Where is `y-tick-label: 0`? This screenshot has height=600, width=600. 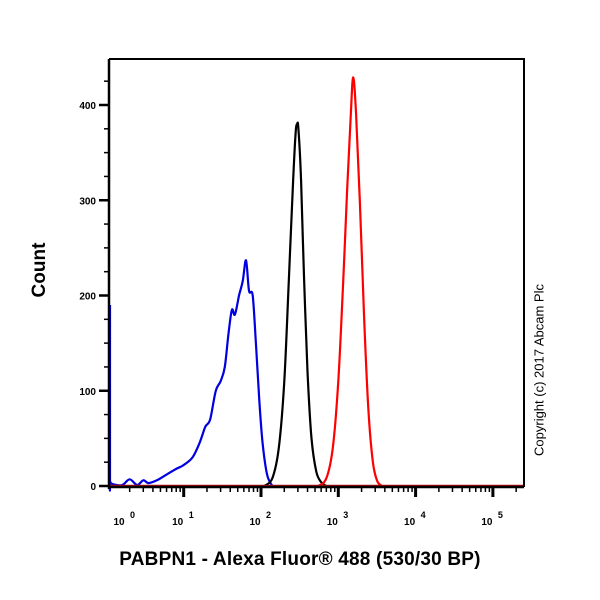
y-tick-label: 0 is located at coordinates (93, 487).